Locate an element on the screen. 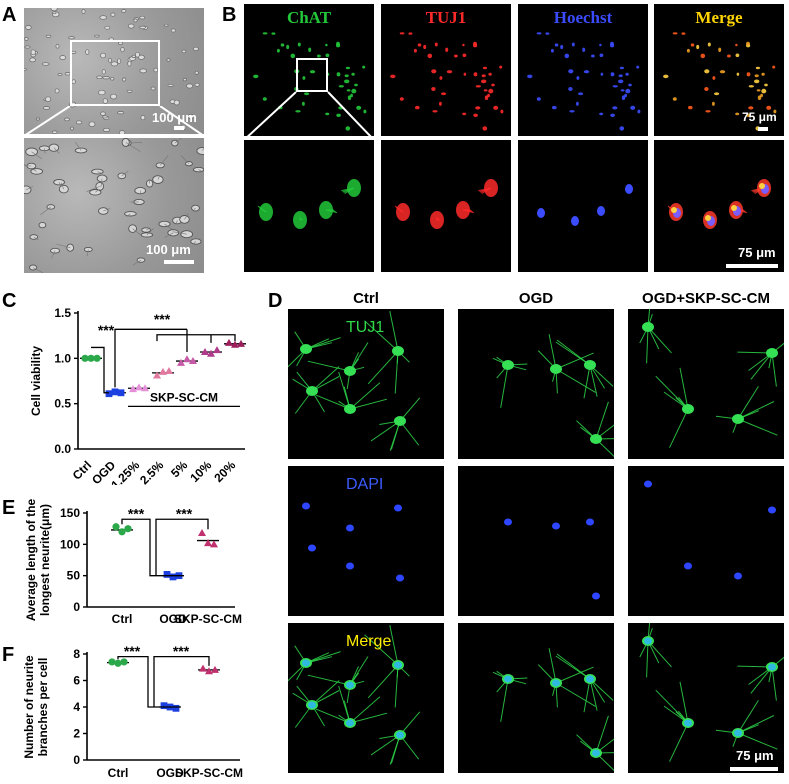  cell-texture is located at coordinates (112, 71).